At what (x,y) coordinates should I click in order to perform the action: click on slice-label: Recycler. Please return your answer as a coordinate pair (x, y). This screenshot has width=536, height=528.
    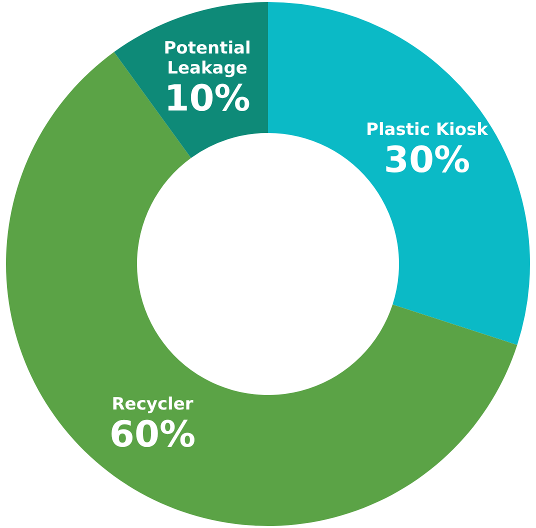
    Looking at the image, I should click on (153, 404).